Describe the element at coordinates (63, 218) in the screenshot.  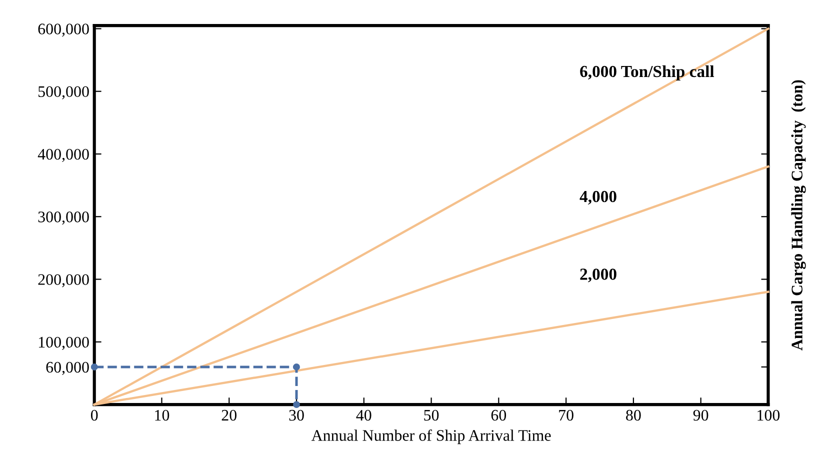
I see `y-tick-label: 300,000` at that location.